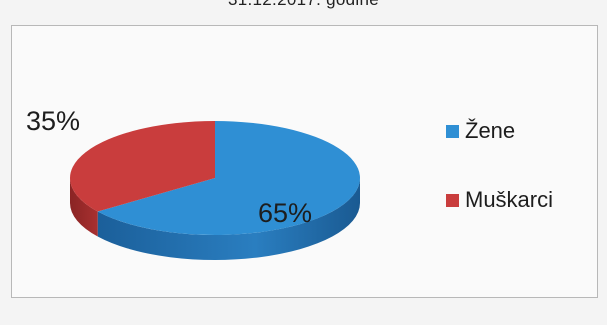 The image size is (607, 325). I want to click on data-label-zene: 65%, so click(285, 213).